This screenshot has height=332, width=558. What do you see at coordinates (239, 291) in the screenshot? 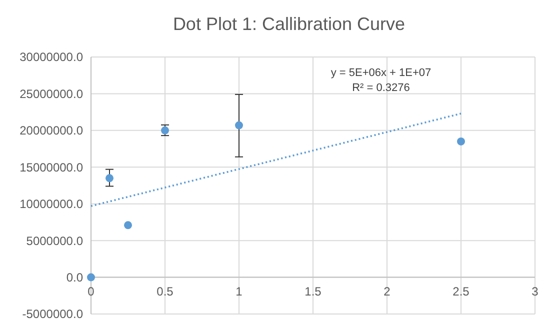
I see `x-tick-label: 1` at bounding box center [239, 291].